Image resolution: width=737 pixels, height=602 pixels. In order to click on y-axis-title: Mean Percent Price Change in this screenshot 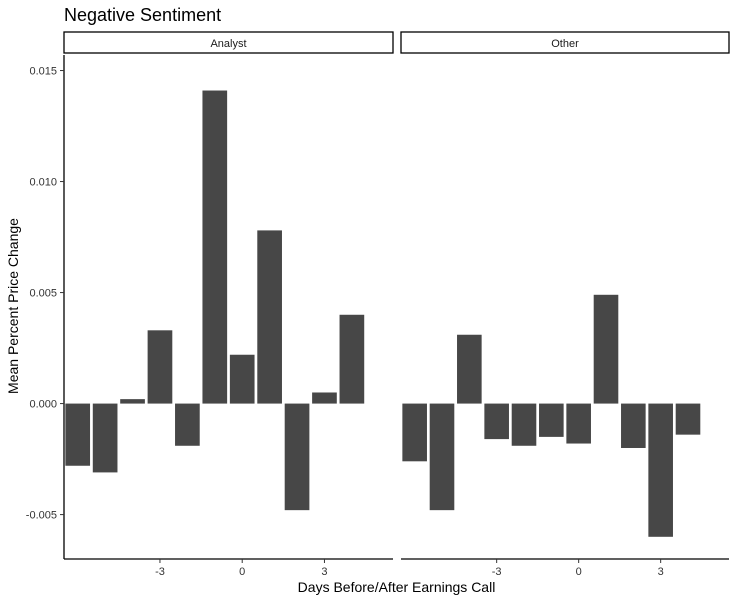, I will do `click(13, 306)`.